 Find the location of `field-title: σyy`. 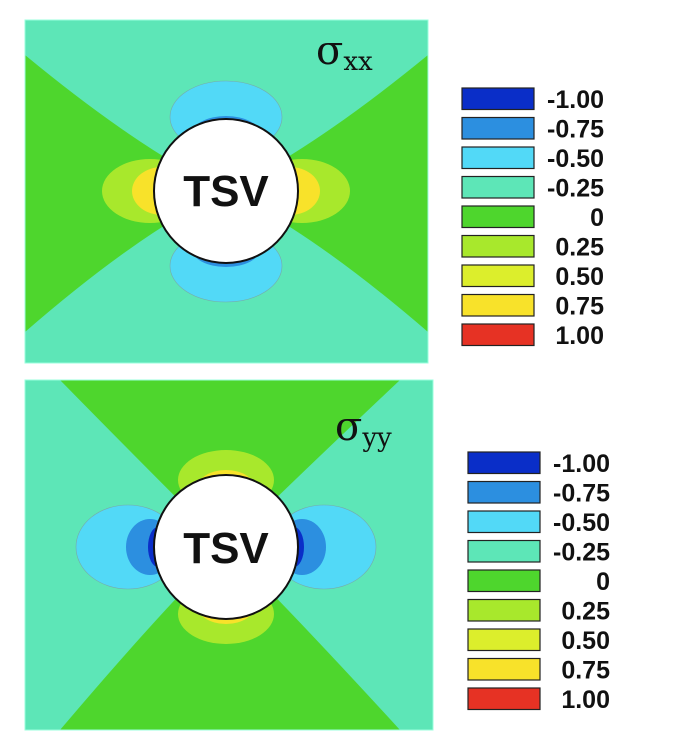

field-title: σyy is located at coordinates (363, 428).